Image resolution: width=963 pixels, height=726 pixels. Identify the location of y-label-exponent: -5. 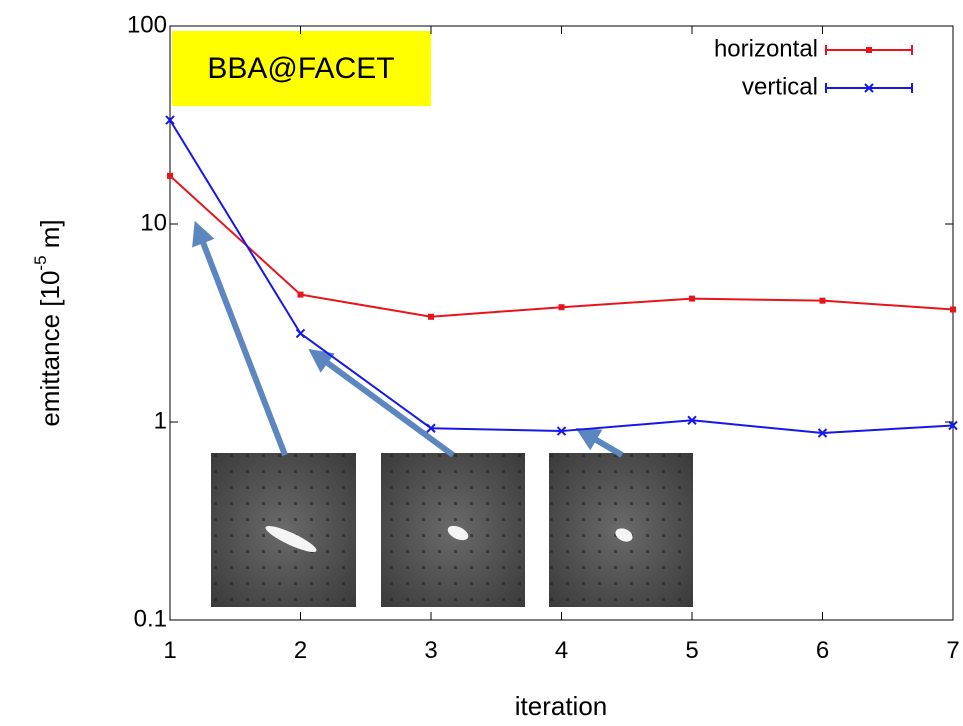
(40, 262).